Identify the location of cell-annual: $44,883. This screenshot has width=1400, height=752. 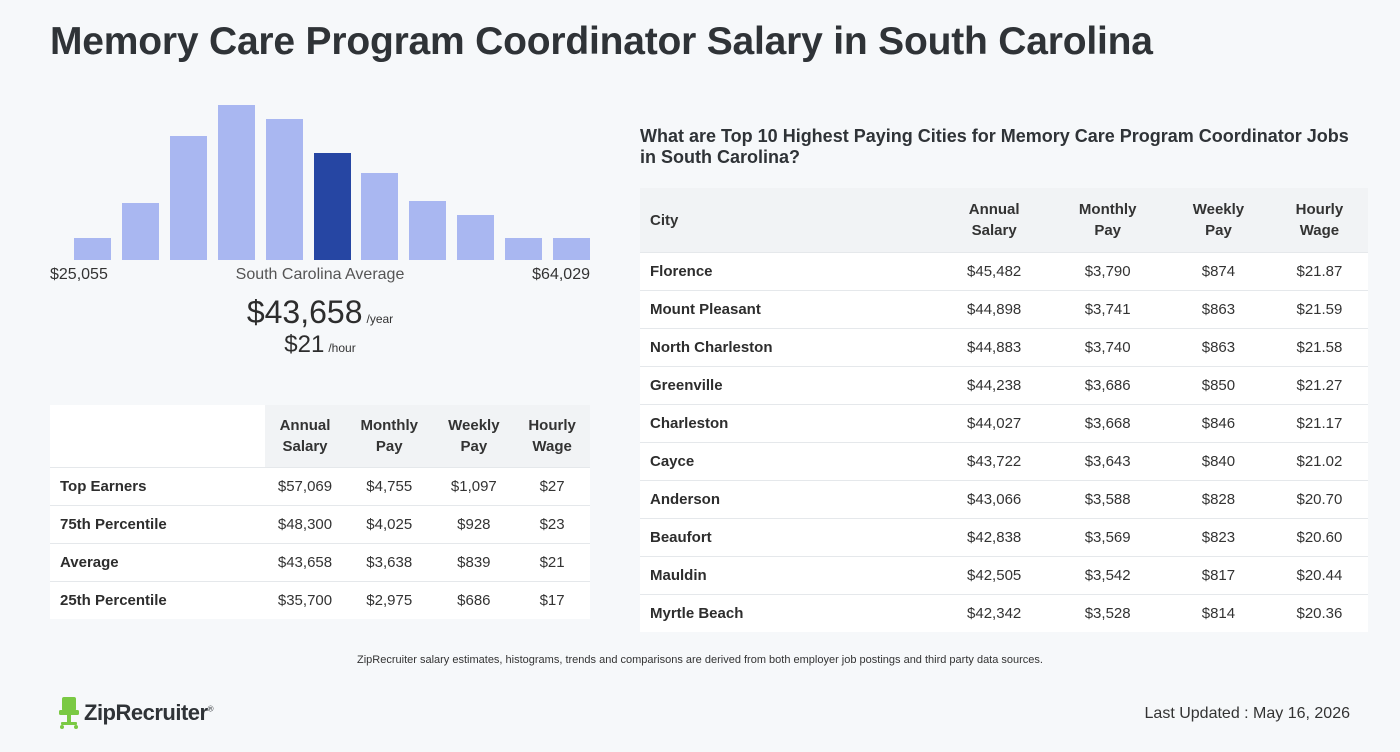
(994, 347).